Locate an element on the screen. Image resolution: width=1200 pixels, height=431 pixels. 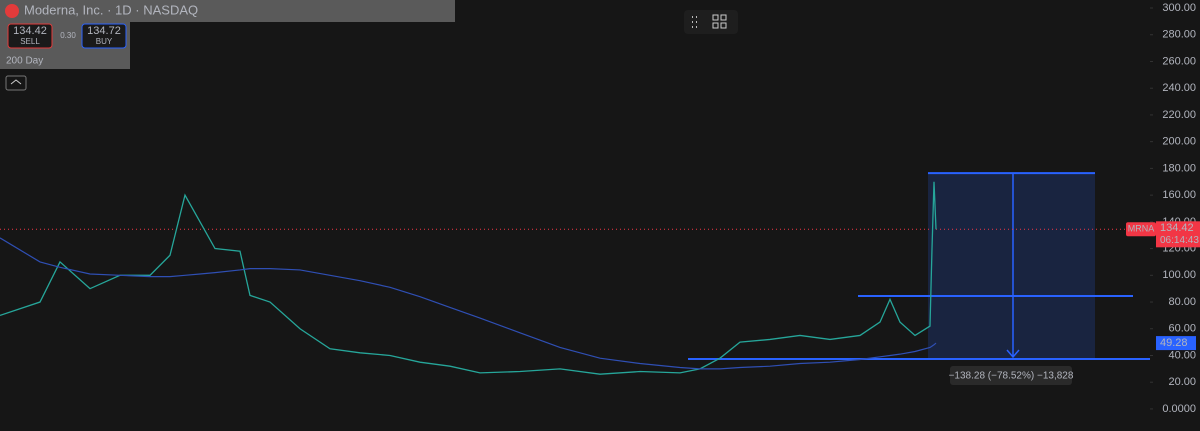
toolbar is located at coordinates (711, 22).